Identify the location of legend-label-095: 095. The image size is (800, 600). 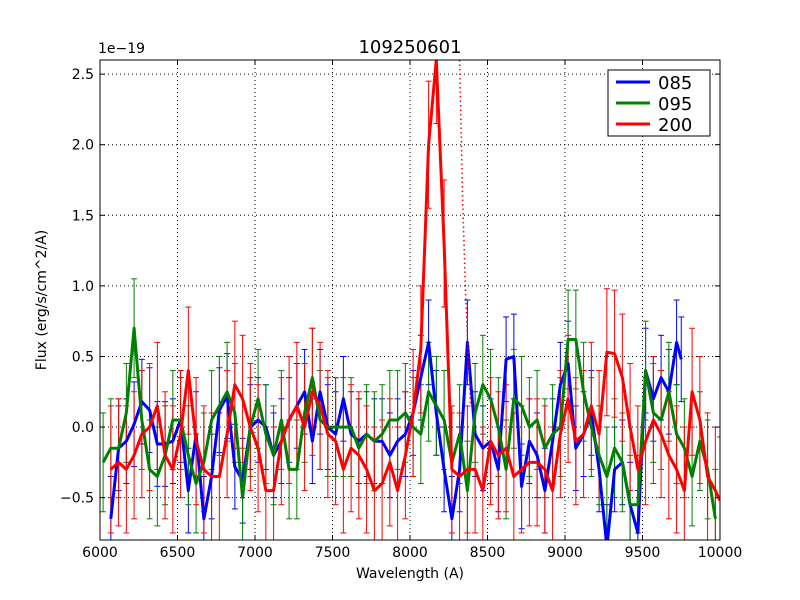
(675, 104).